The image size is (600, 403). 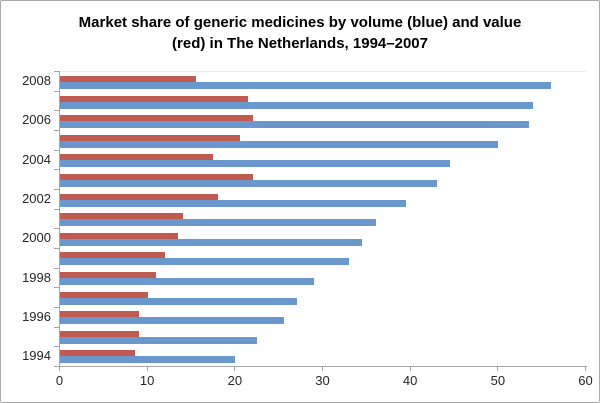 I want to click on y-axis-label-1994: 1994, so click(x=36, y=356).